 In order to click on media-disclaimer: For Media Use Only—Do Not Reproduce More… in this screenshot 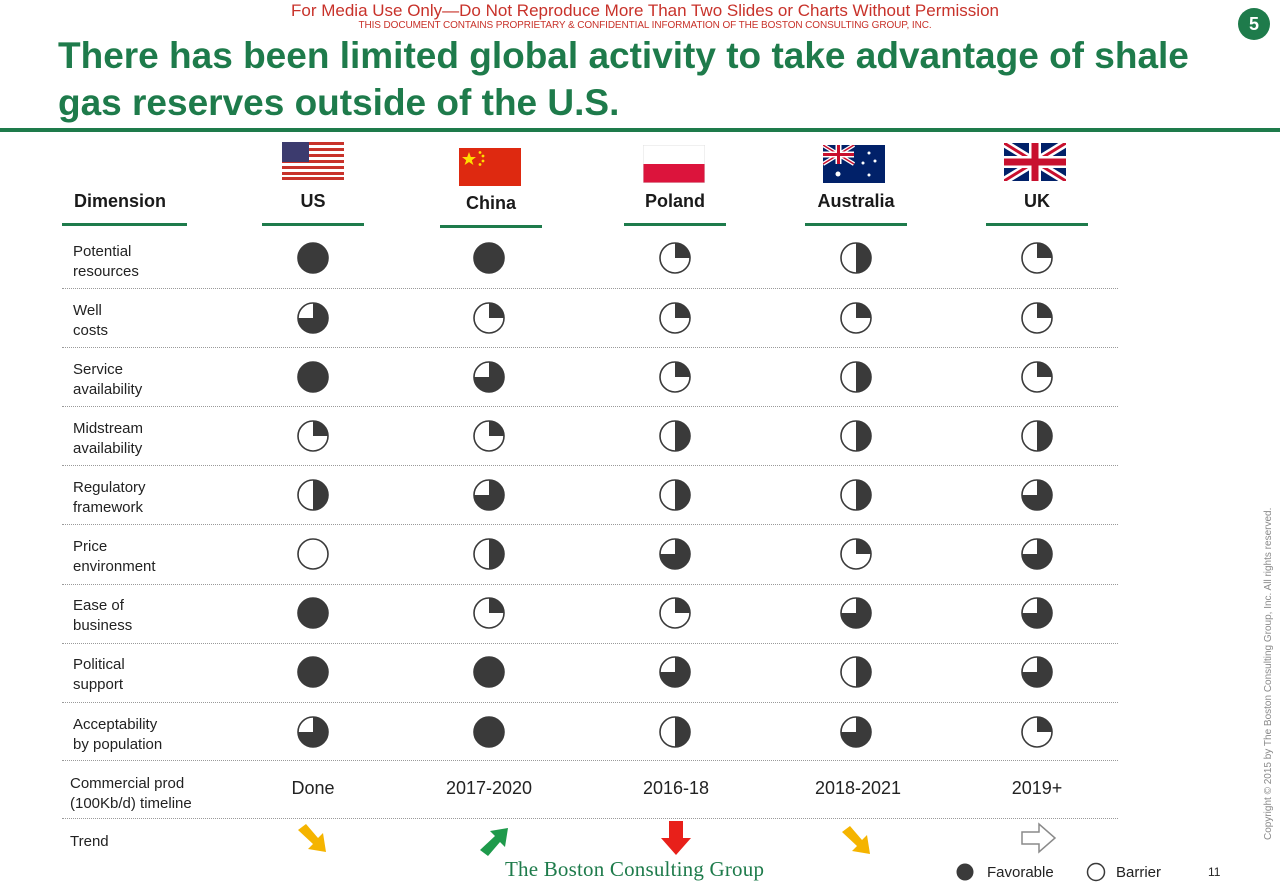, I will do `click(645, 10)`.